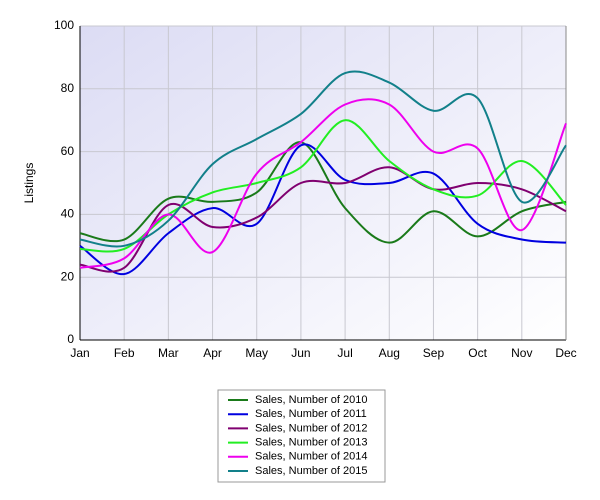 The image size is (600, 500). What do you see at coordinates (477, 353) in the screenshot?
I see `x-tick-label: Oct` at bounding box center [477, 353].